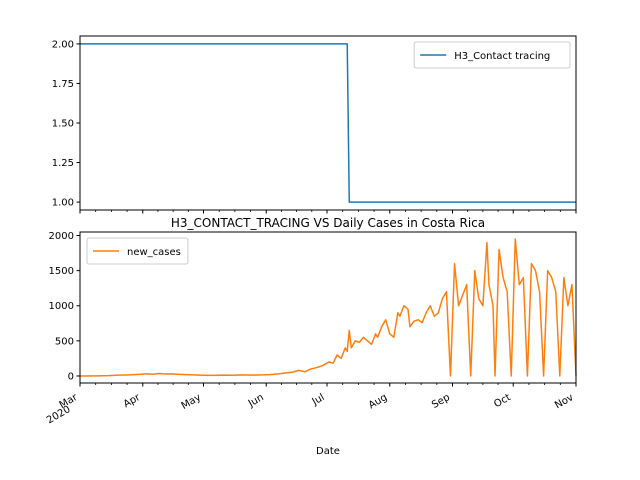 This screenshot has height=480, width=640. Describe the element at coordinates (63, 124) in the screenshot. I see `y-tick-label: 1.50` at that location.